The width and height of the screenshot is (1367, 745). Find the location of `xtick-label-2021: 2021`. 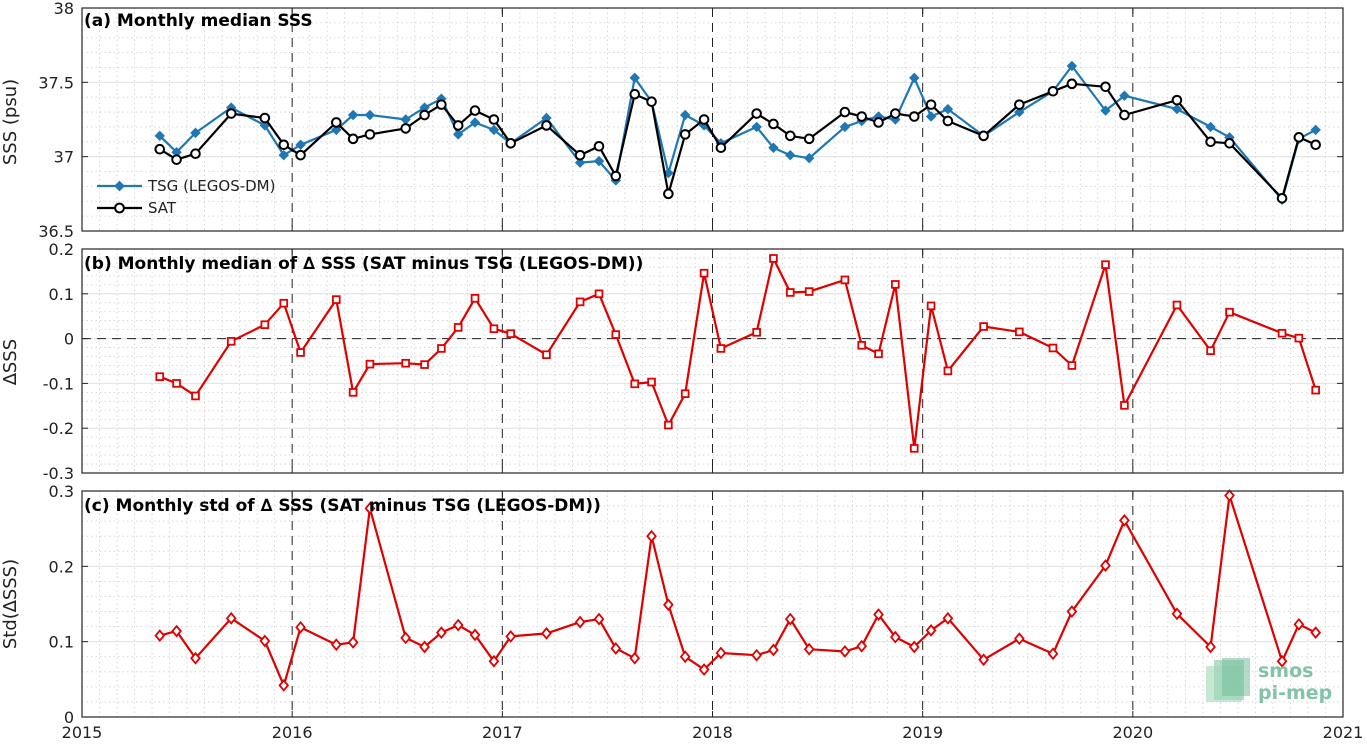

xtick-label-2021: 2021 is located at coordinates (1343, 732).